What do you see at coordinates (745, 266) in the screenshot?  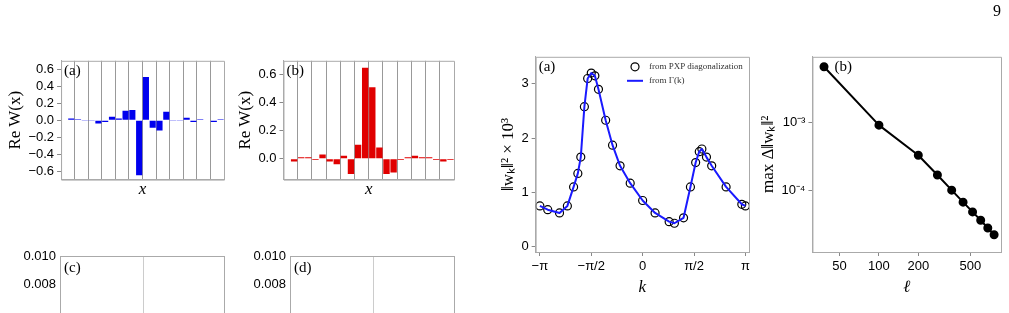 I see `x-tick-label: π` at bounding box center [745, 266].